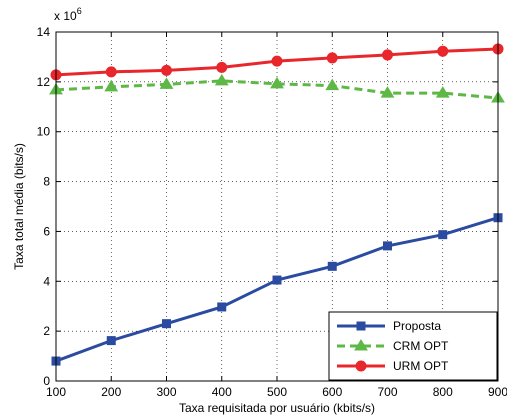 The width and height of the screenshot is (507, 419). I want to click on y-tick-label: 8, so click(46, 182).